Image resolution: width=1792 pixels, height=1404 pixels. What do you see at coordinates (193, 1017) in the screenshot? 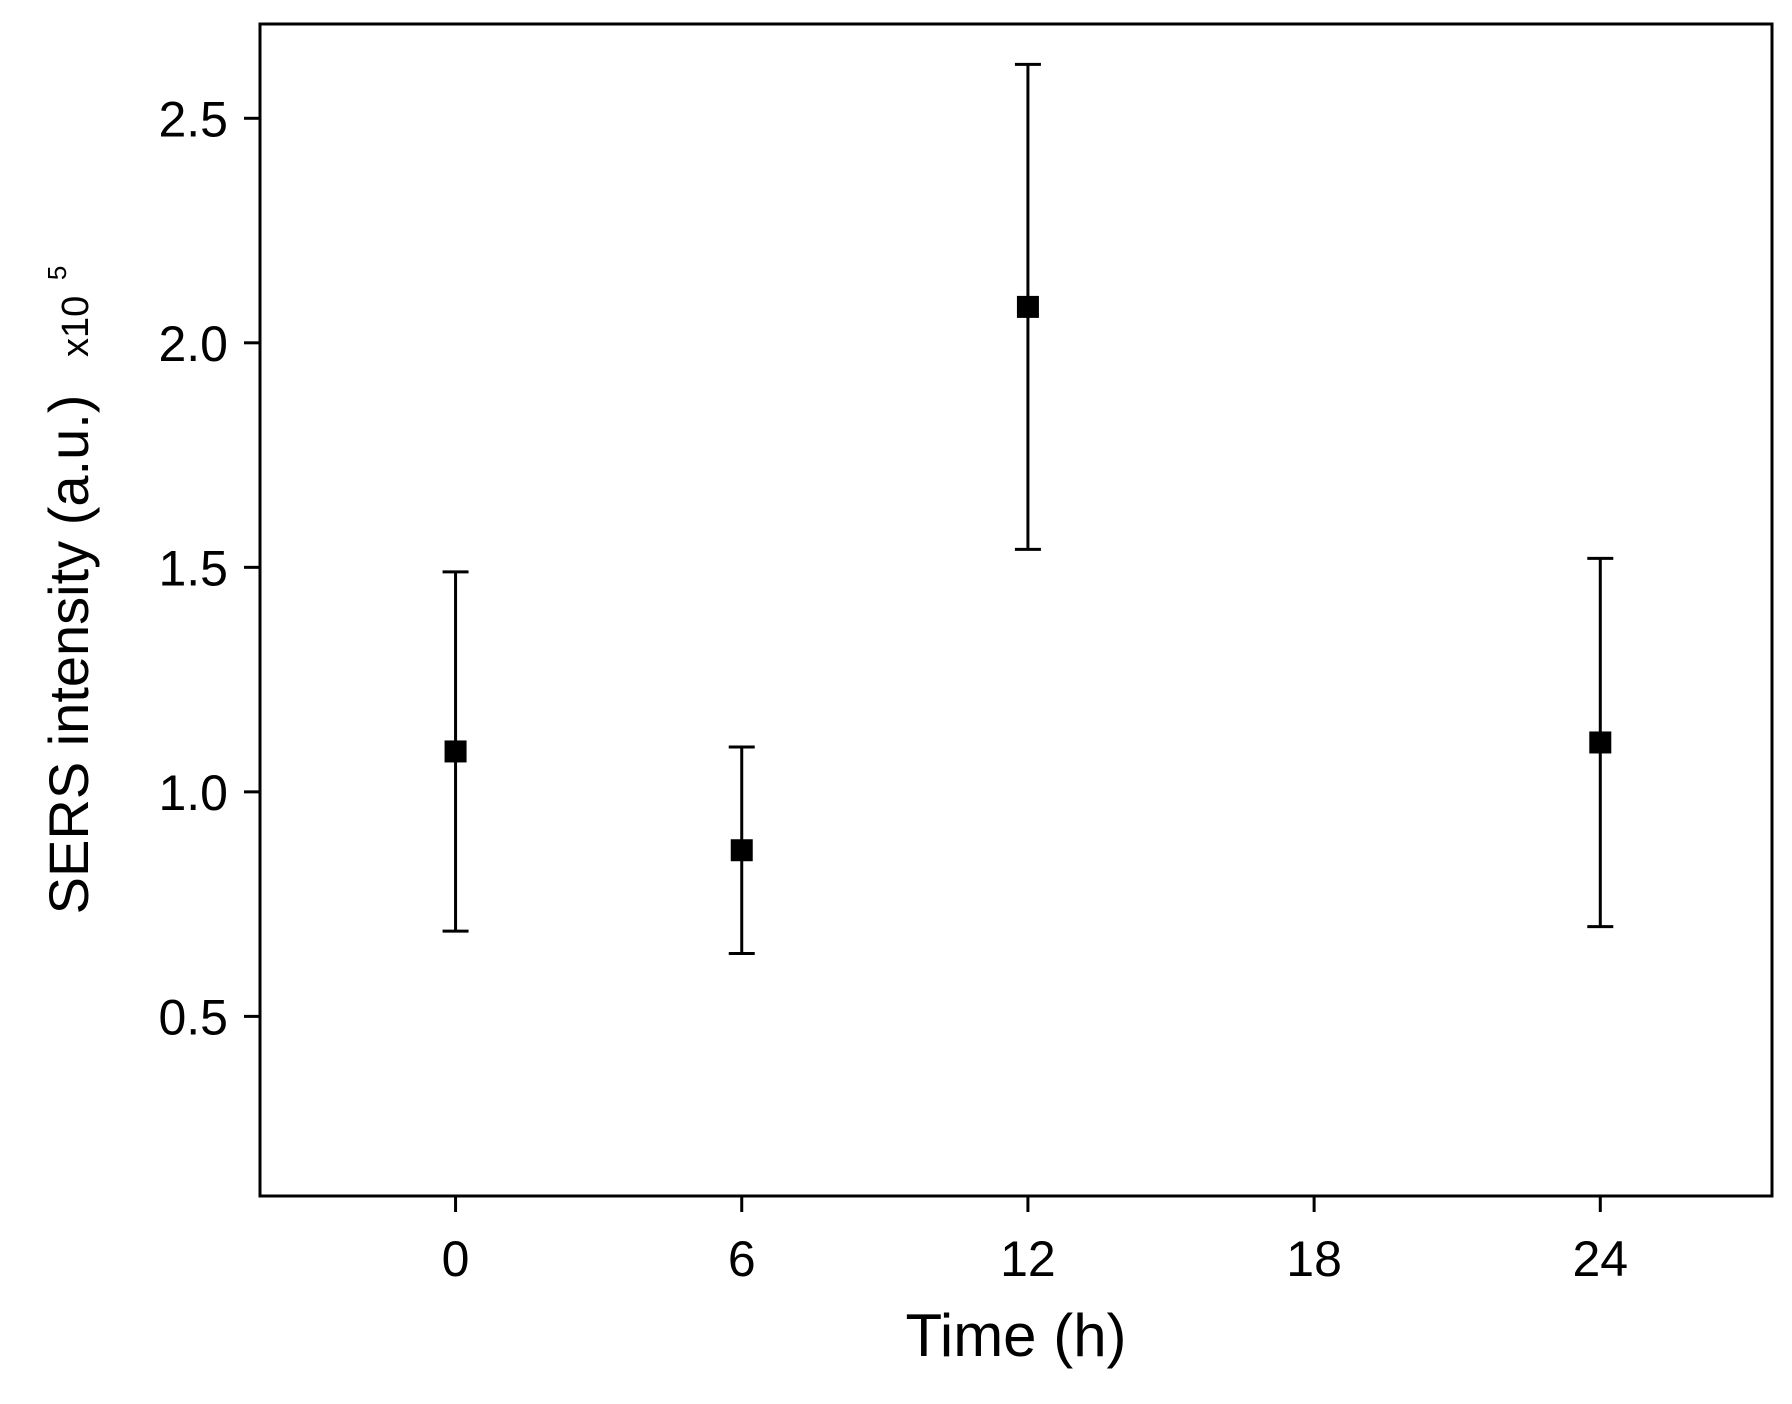
I see `y-tick-label: 0.5` at bounding box center [193, 1017].